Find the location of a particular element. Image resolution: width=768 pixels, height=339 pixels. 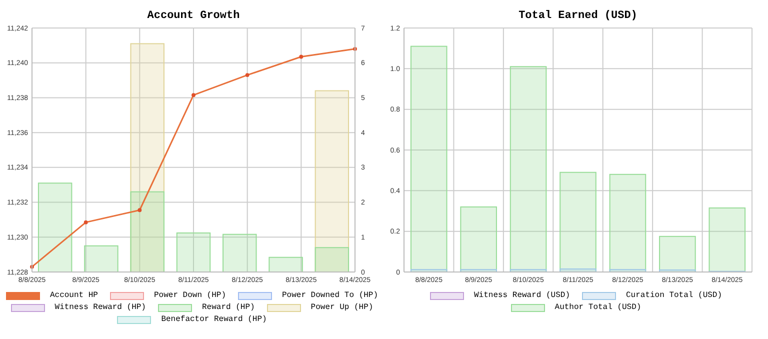

legend-label: Power Up (HP) is located at coordinates (342, 308).